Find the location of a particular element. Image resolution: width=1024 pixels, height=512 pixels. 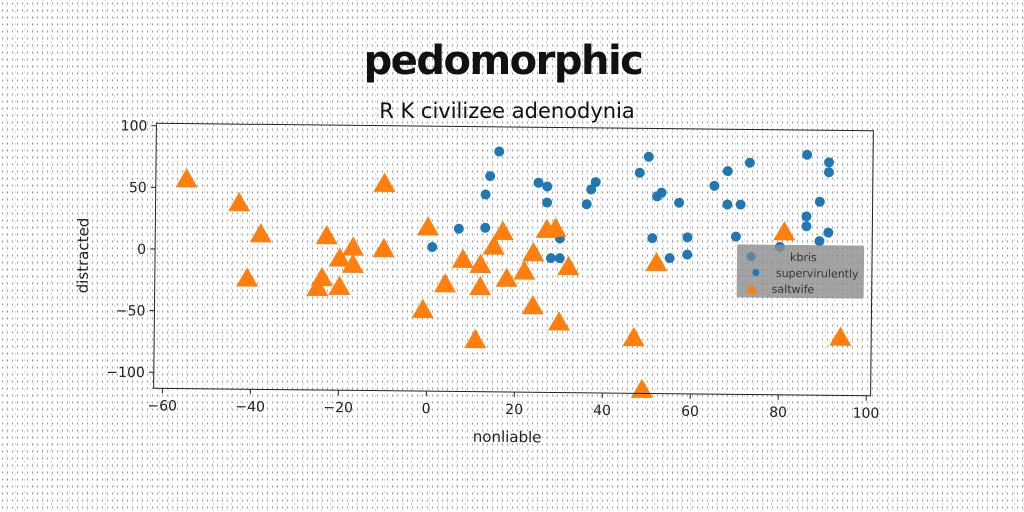

y-tick-label: 50 is located at coordinates (138, 188).